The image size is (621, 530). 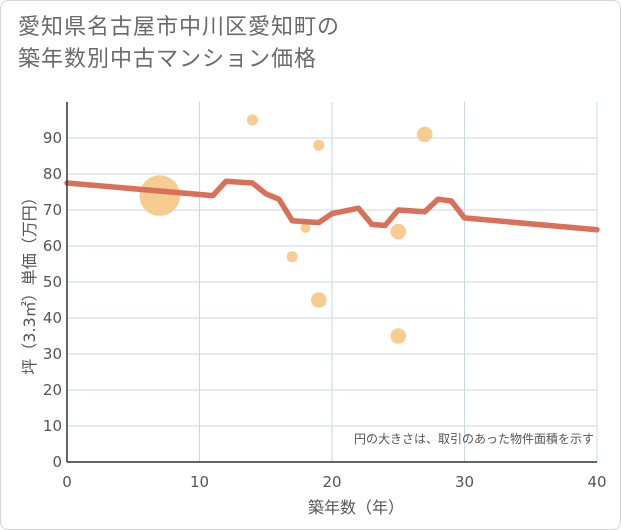 What do you see at coordinates (52, 174) in the screenshot?
I see `y-tick-label: 80` at bounding box center [52, 174].